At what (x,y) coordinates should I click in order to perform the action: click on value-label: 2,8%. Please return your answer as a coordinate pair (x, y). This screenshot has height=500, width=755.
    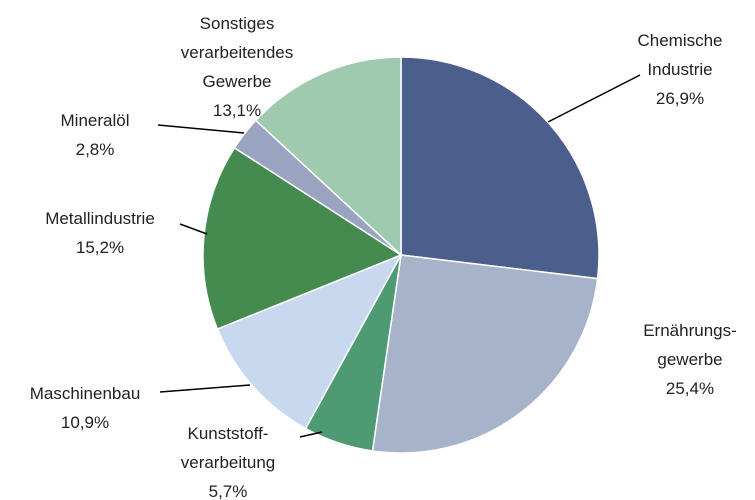
    Looking at the image, I should click on (95, 149).